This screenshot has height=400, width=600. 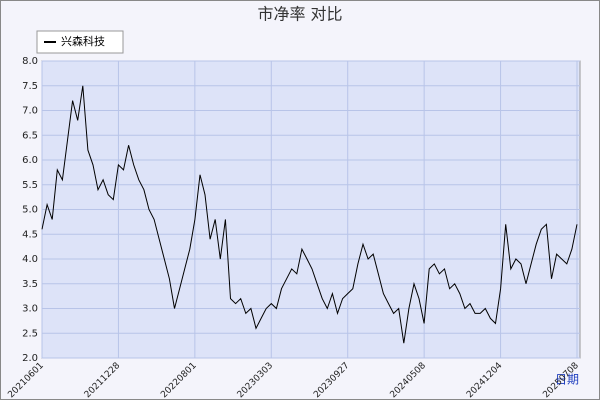 I want to click on y-tick-label: 6.5, so click(x=30, y=135).